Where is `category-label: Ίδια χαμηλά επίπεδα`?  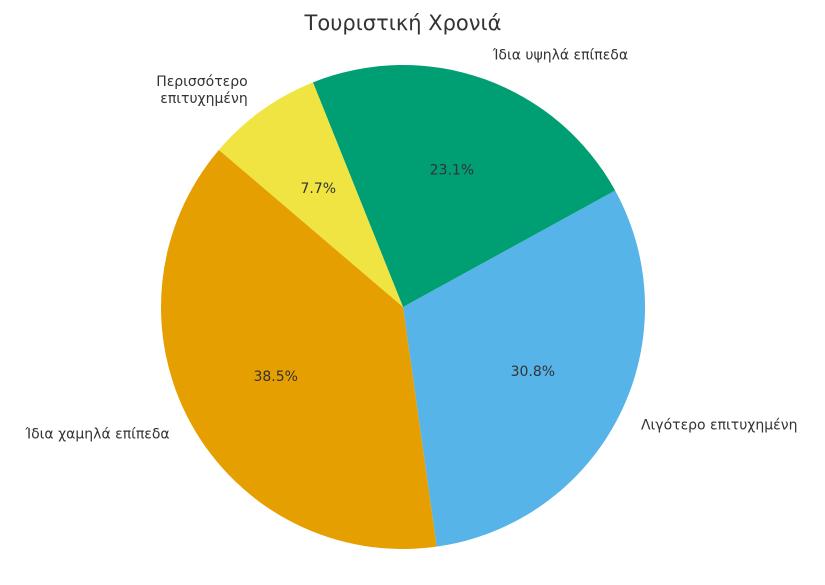 category-label: Ίδια χαμηλά επίπεδα is located at coordinates (97, 434).